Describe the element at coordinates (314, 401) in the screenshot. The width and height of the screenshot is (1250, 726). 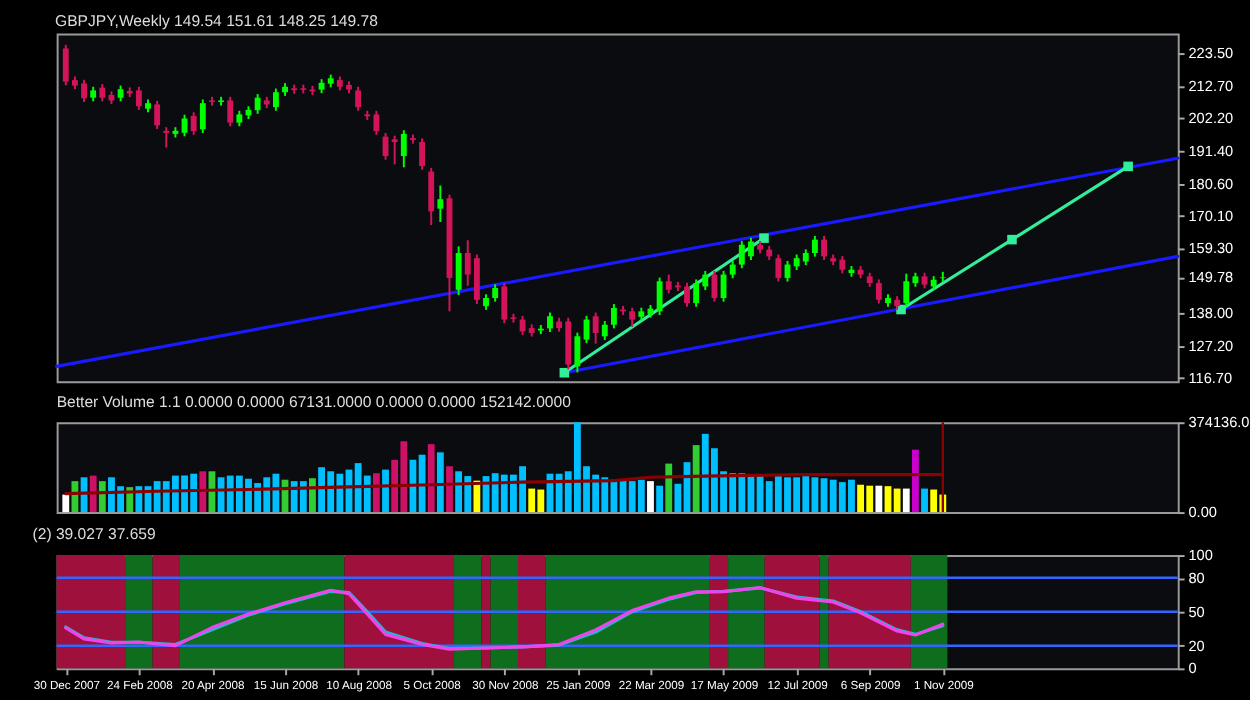
I see `chart-title: Better Volume 1.1 0.0000 0.0000 67131.0000 0.0000 0.0000 152142.0000` at that location.